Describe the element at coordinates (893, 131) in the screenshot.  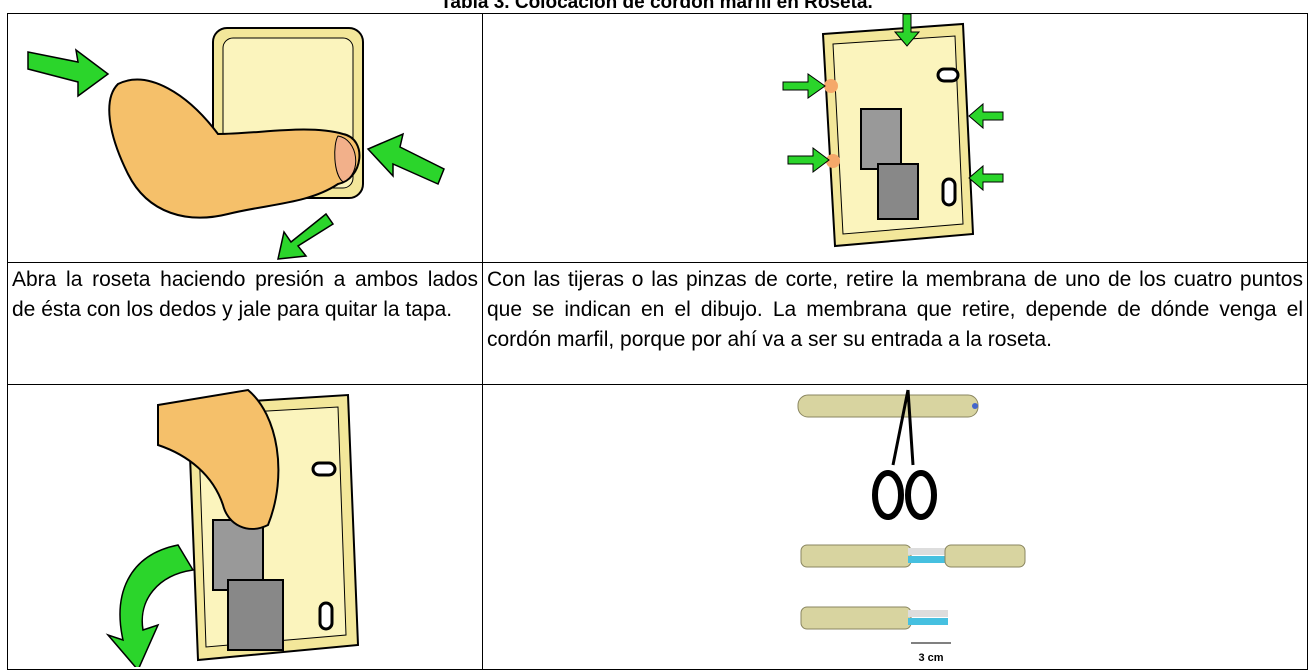
I see `illustration-back-plate` at that location.